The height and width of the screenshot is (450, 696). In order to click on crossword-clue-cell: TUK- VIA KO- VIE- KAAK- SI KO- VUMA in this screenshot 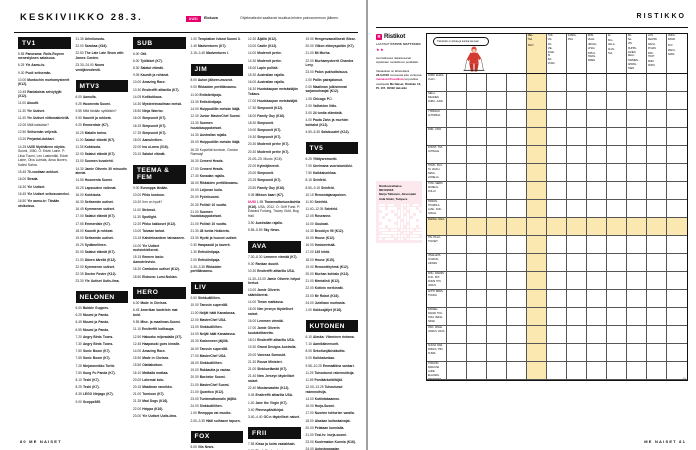, I will do `click(556, 54)`.